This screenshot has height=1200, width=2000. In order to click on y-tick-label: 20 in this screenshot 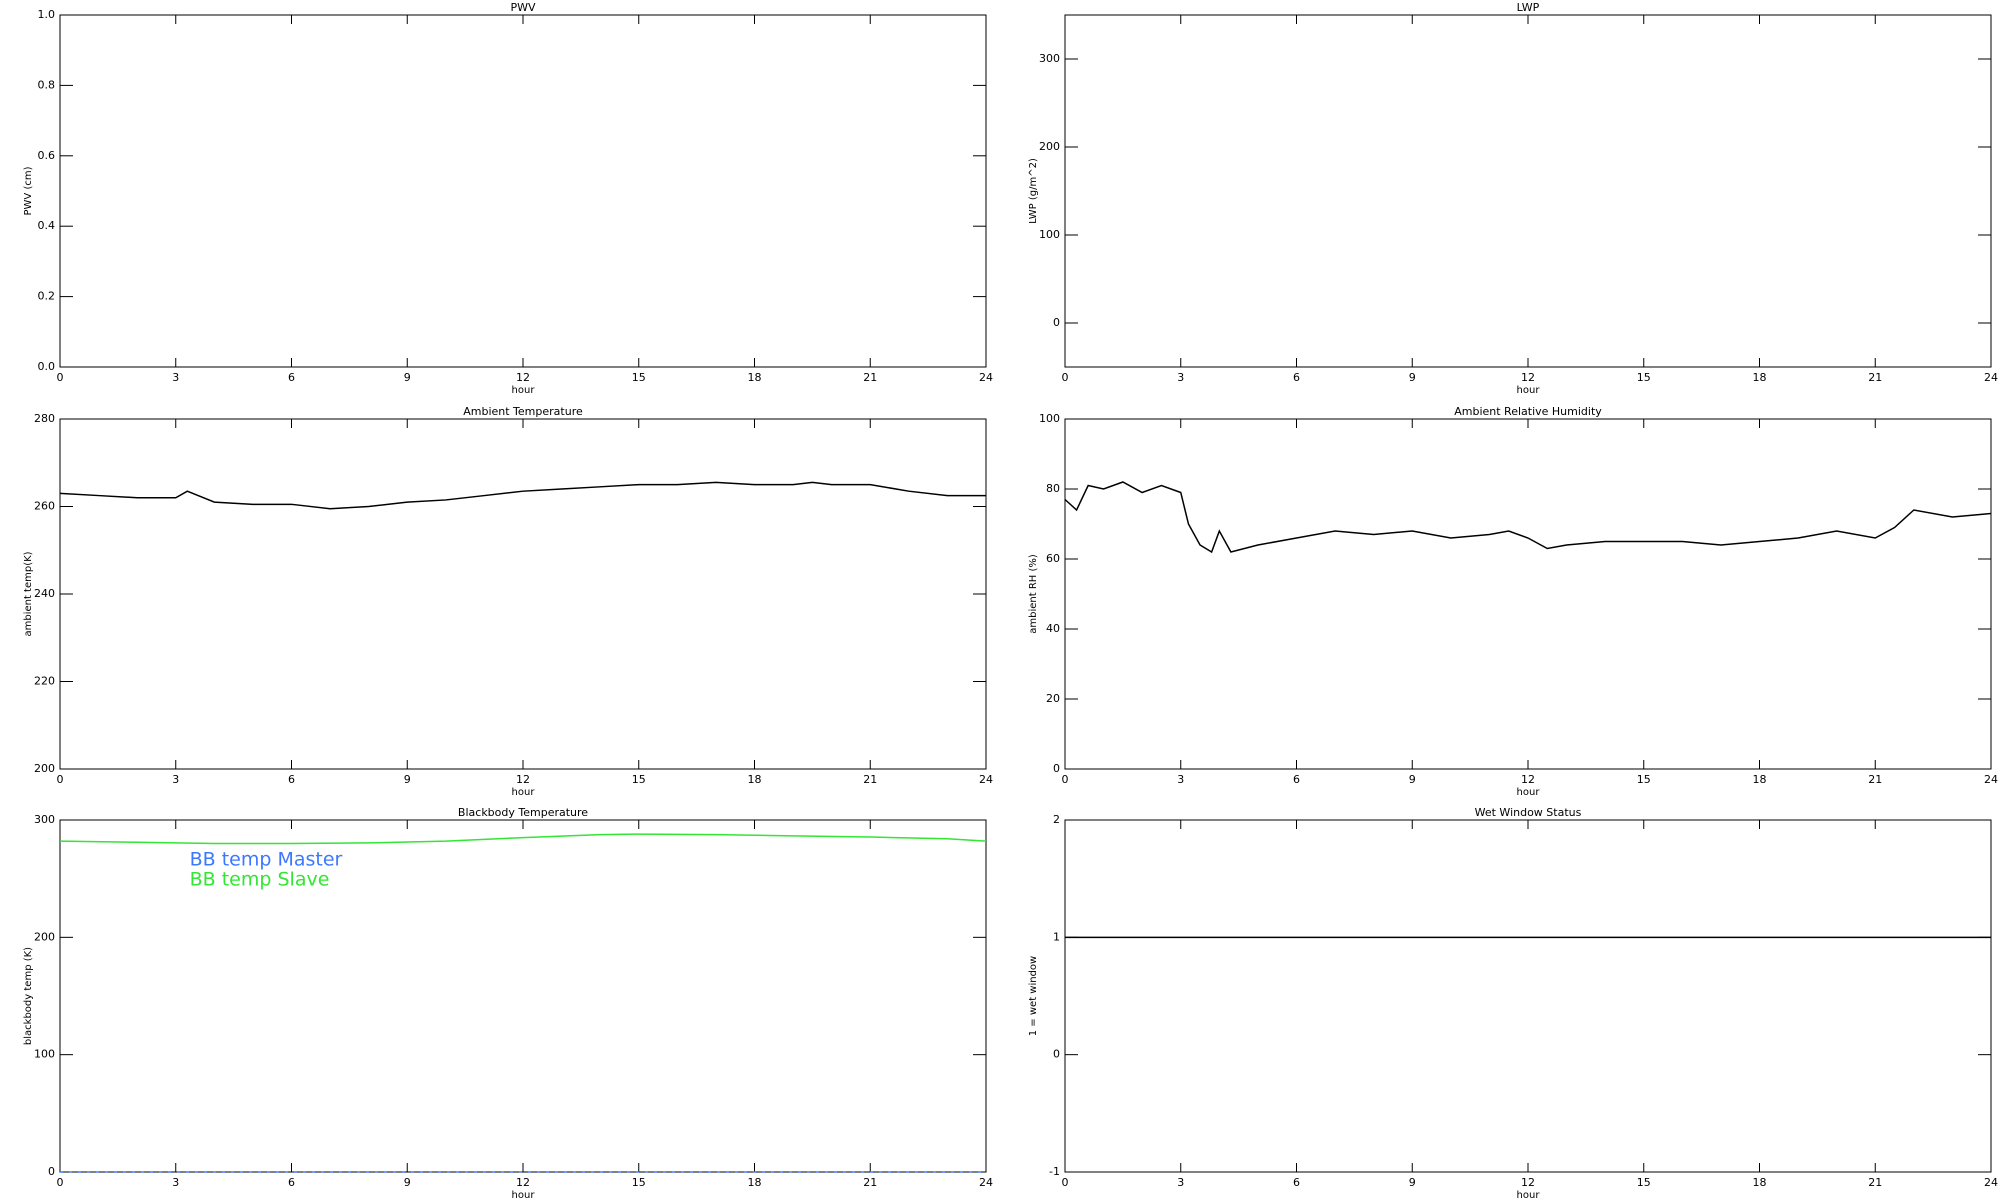, I will do `click(1053, 698)`.